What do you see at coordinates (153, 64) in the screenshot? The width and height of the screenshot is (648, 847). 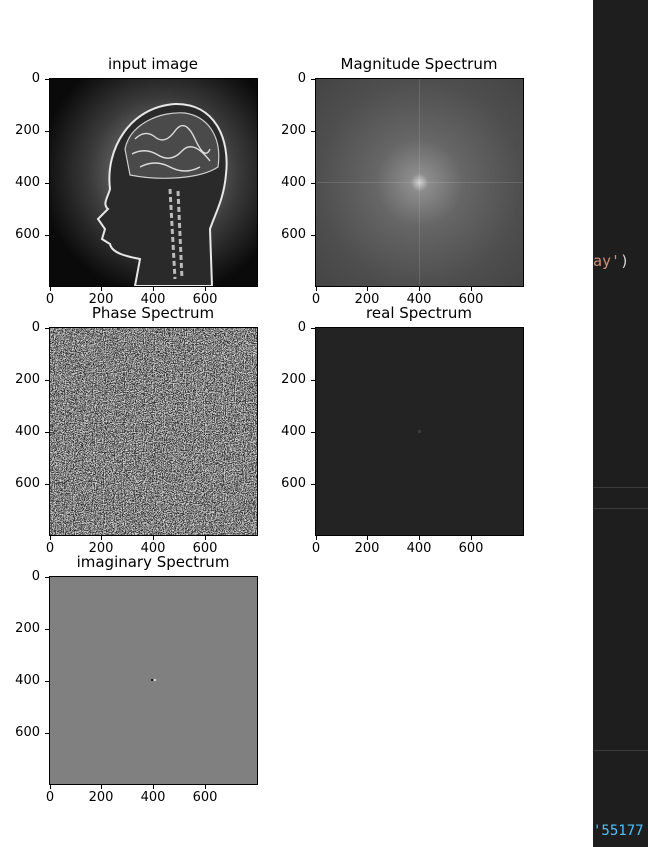 I see `subplot-title: input image` at bounding box center [153, 64].